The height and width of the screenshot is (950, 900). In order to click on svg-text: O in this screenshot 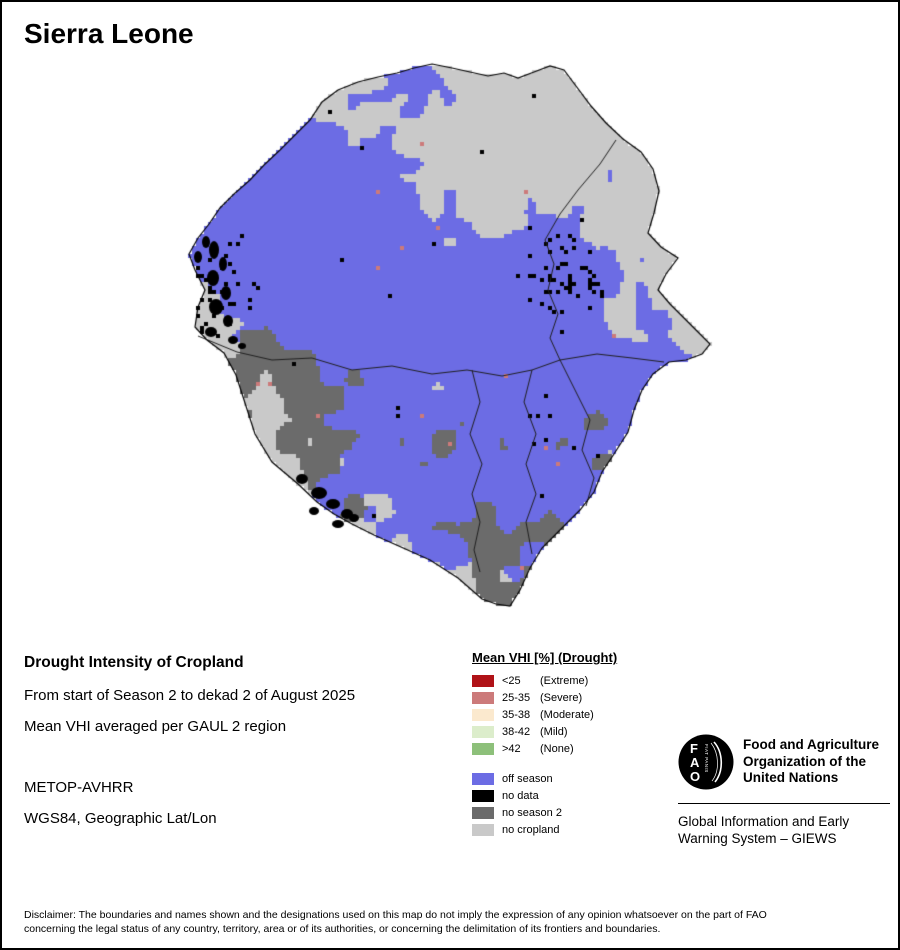, I will do `click(695, 776)`.